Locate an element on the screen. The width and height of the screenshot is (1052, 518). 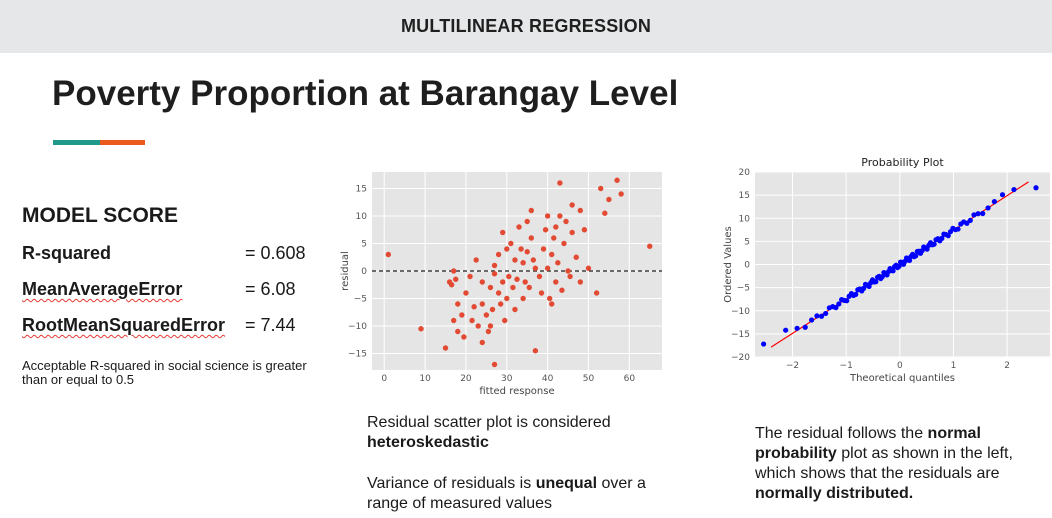
qq-xtick-label: −1 is located at coordinates (846, 366).